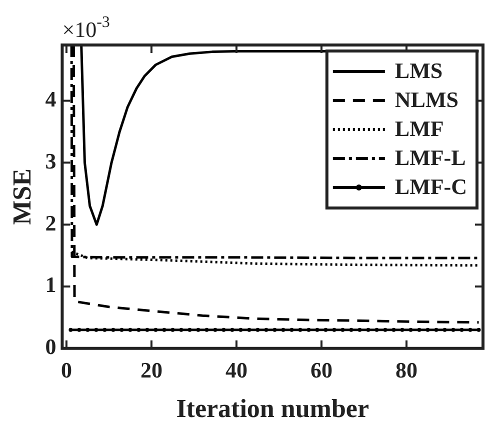 The image size is (487, 430). What do you see at coordinates (430, 157) in the screenshot?
I see `legend-label: LMF-L` at bounding box center [430, 157].